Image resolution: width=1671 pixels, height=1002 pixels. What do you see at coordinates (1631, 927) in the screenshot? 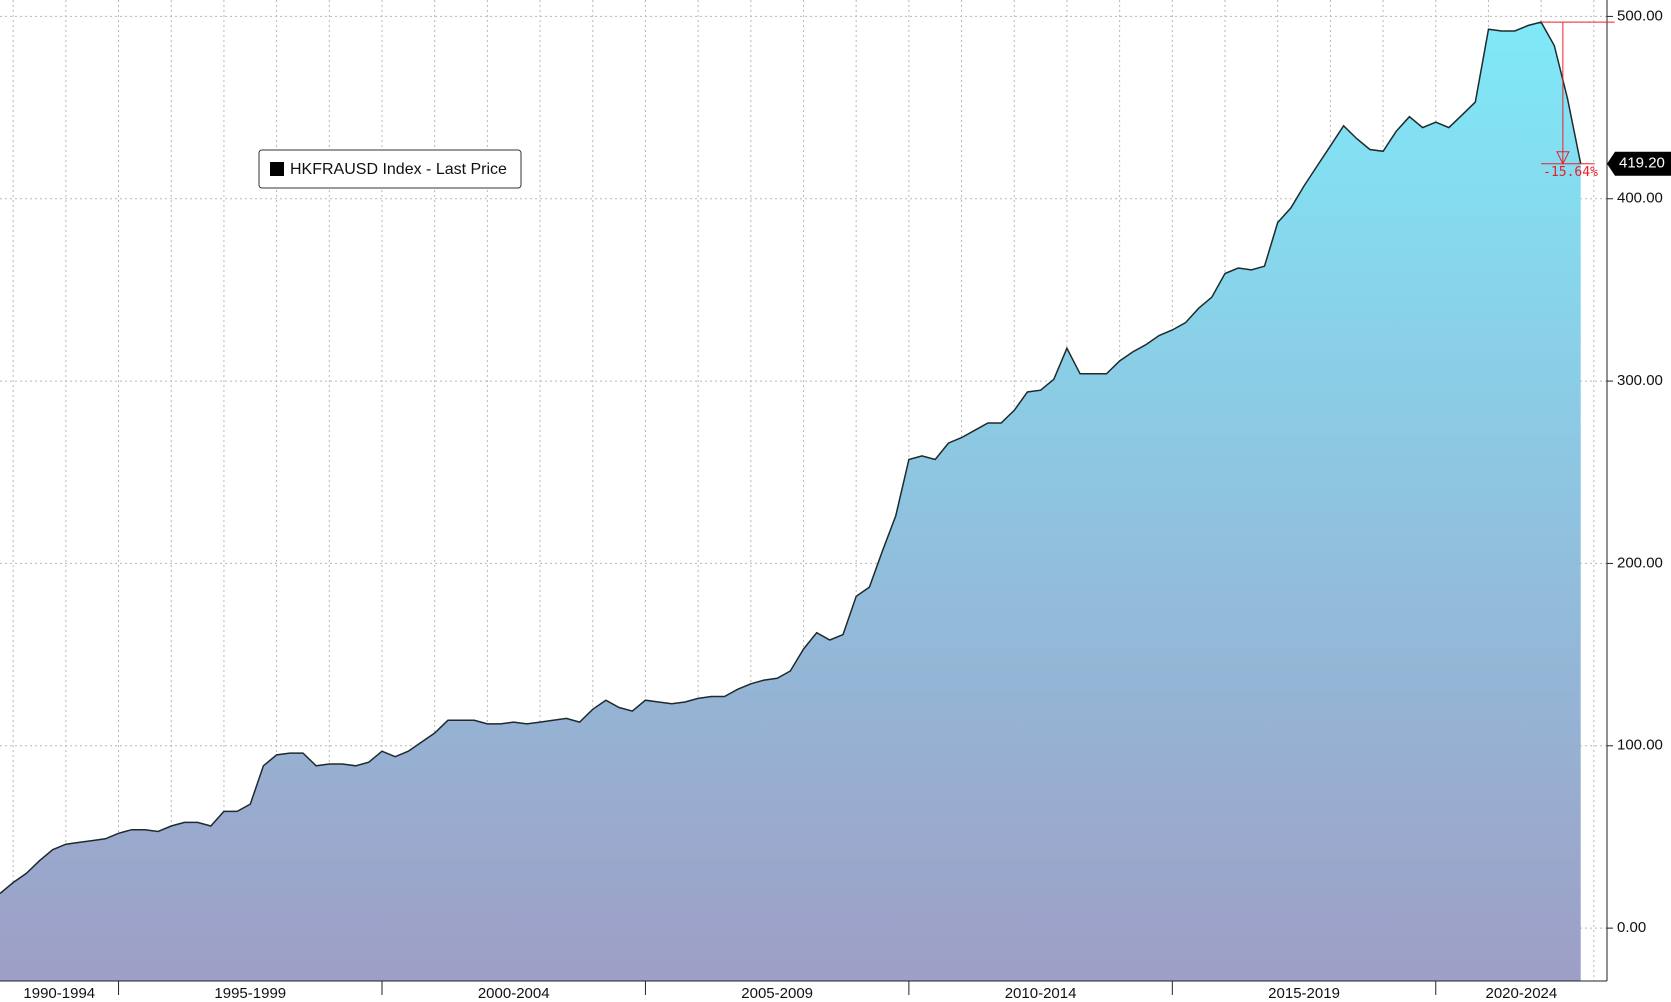
I see `y-tick-label: 0.00` at bounding box center [1631, 927].